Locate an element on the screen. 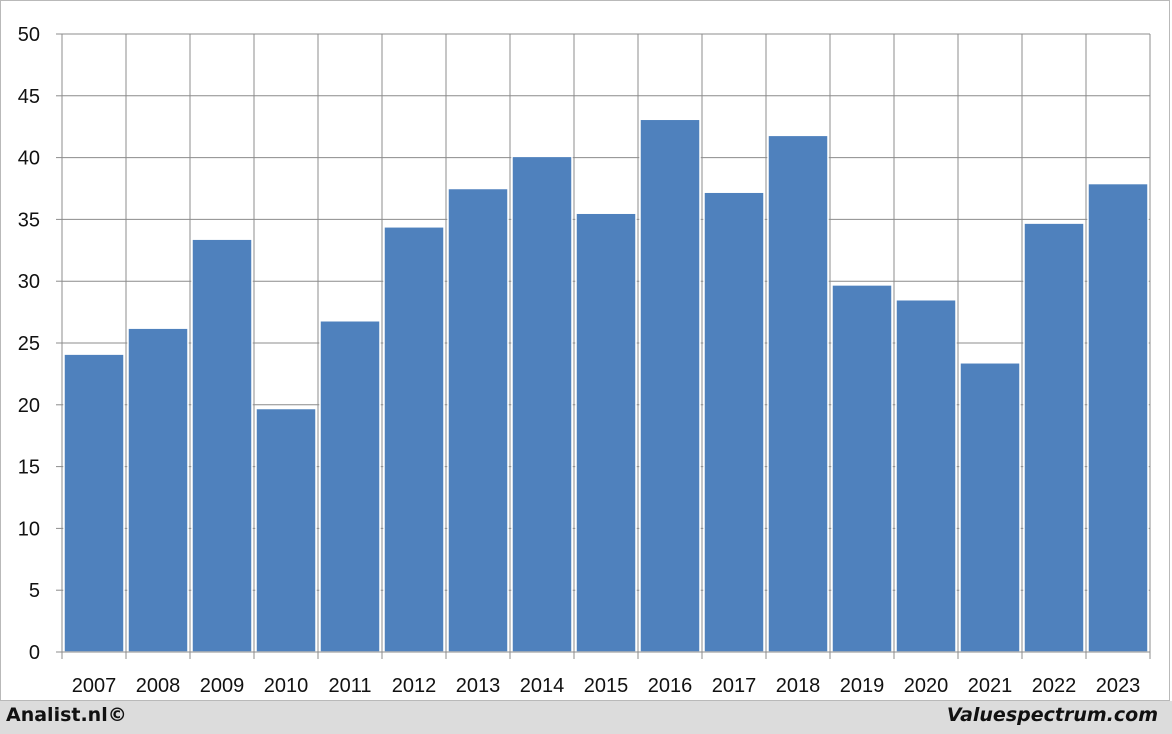 This screenshot has height=734, width=1172. valuespectrum-credit: Valuespectrum.com is located at coordinates (1052, 715).